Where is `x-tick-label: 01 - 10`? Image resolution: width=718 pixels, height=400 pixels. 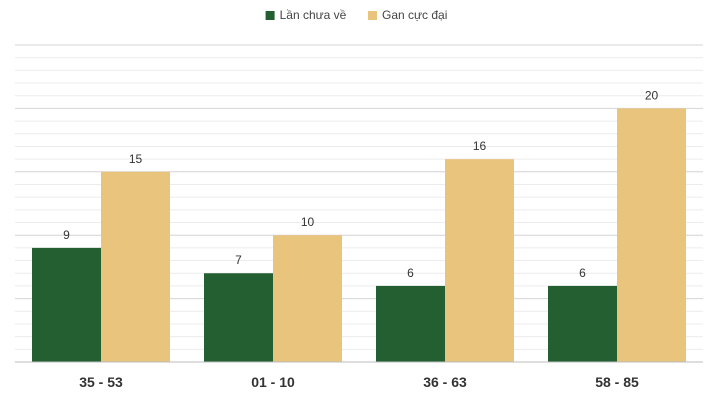 x-tick-label: 01 - 10 is located at coordinates (273, 382).